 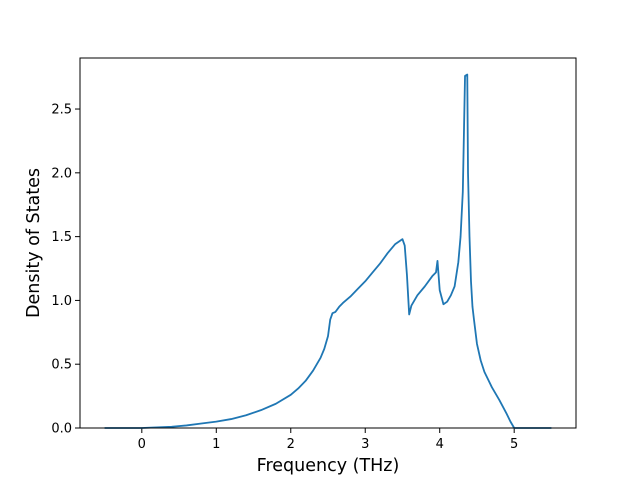 What do you see at coordinates (328, 466) in the screenshot?
I see `x-axis-label: Frequency (THz)` at bounding box center [328, 466].